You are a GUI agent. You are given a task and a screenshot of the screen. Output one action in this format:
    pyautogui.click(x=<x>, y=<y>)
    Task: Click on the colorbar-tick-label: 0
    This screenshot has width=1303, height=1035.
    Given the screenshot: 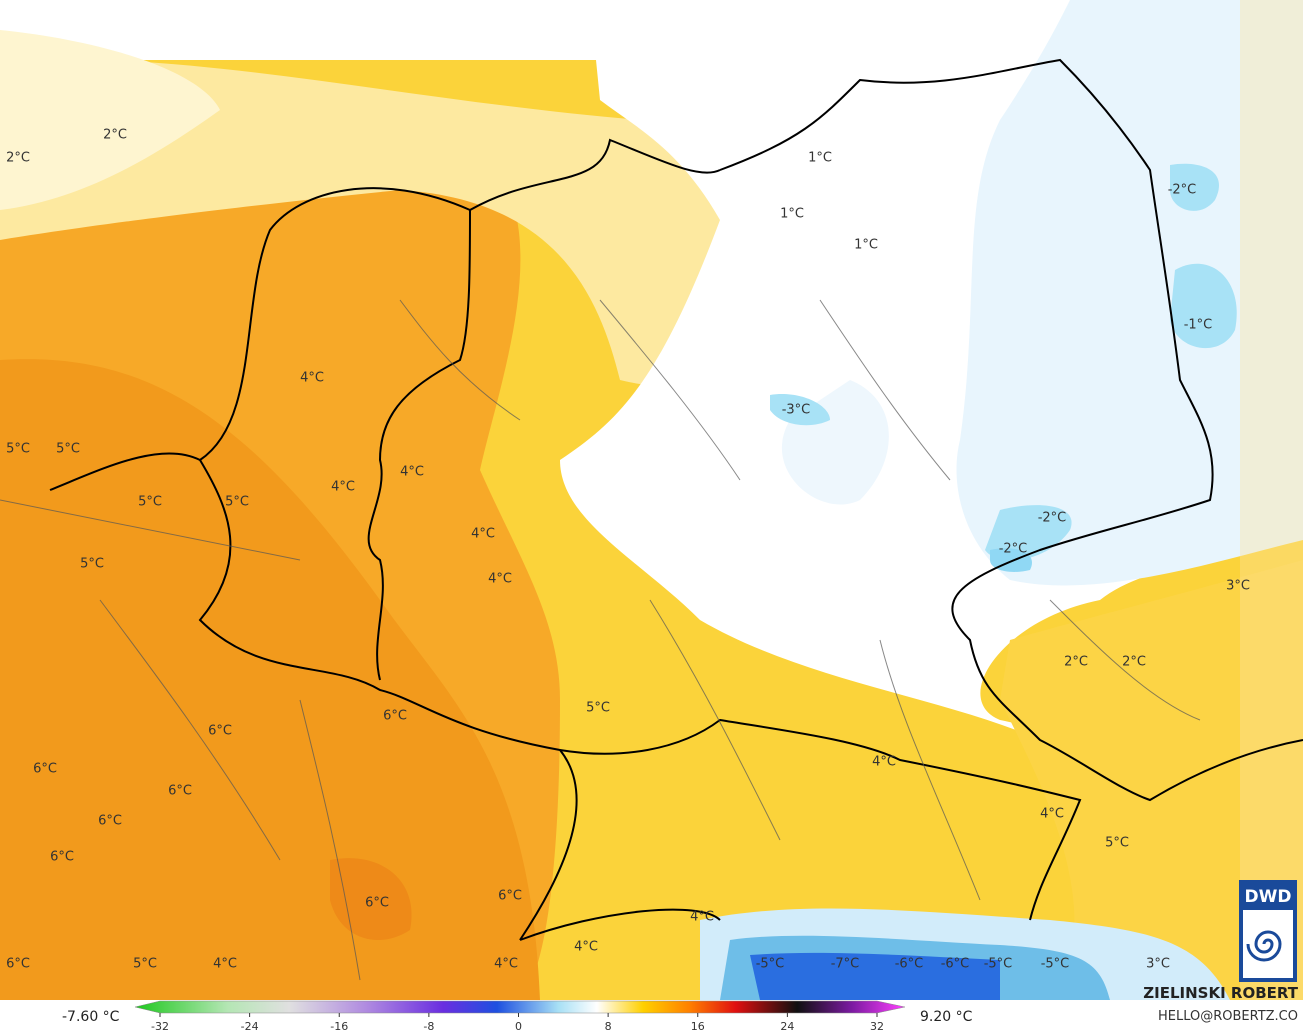 What is the action you would take?
    pyautogui.click(x=518, y=1026)
    